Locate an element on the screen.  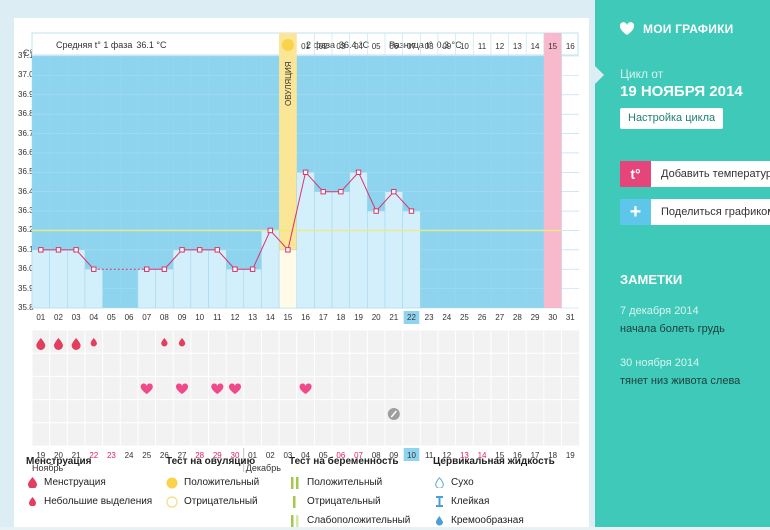
my-charts-link: МОИ ГРАФИКИ is located at coordinates (676, 29).